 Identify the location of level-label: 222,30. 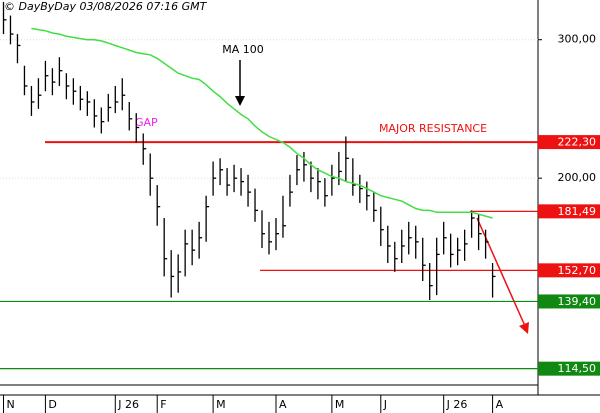
(577, 142).